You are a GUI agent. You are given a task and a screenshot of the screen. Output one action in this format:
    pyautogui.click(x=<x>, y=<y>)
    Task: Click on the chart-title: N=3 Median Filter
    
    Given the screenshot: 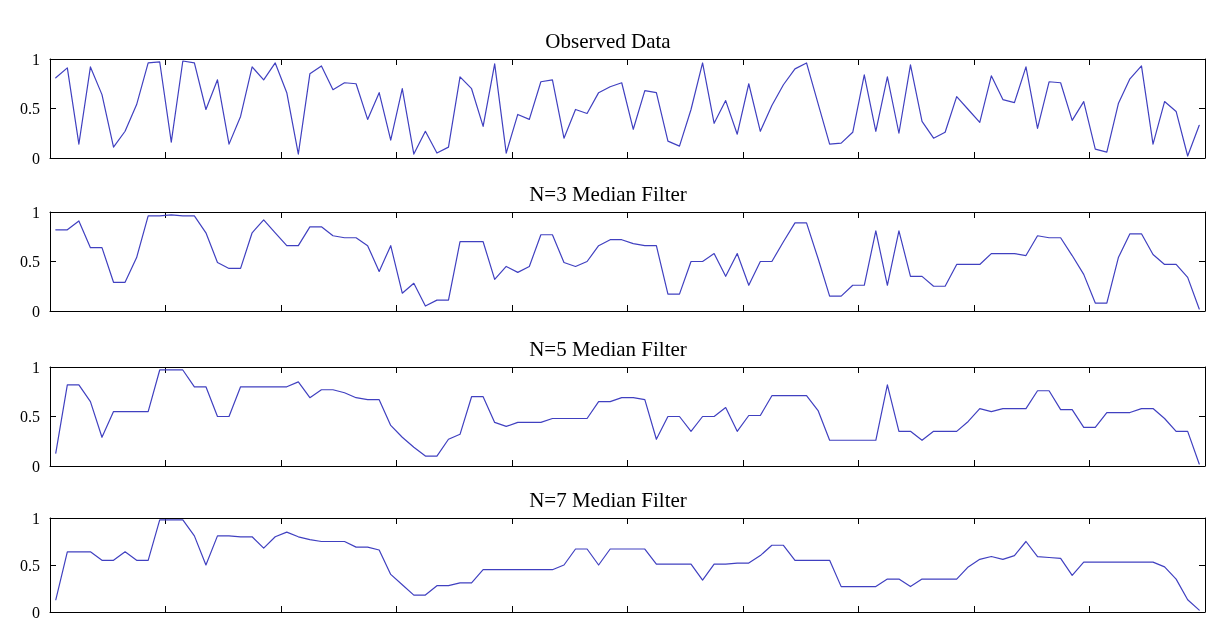 What is the action you would take?
    pyautogui.click(x=608, y=193)
    